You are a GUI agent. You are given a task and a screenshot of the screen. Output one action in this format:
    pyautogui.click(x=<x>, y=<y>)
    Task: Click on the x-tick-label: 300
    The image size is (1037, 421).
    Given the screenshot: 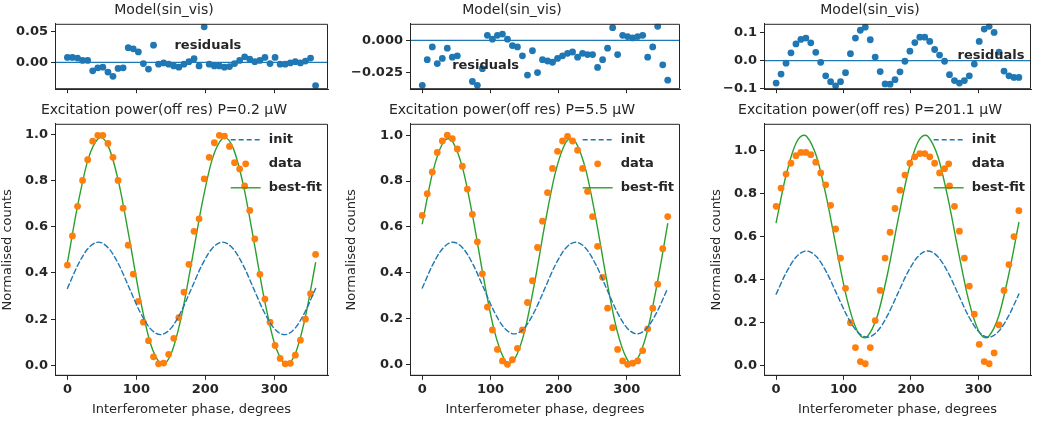 What is the action you would take?
    pyautogui.click(x=274, y=388)
    